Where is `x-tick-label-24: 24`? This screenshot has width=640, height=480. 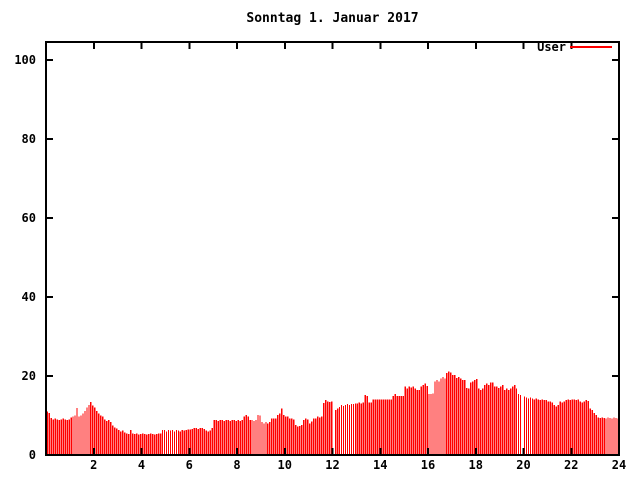
x-tick-label-24: 24 is located at coordinates (619, 465).